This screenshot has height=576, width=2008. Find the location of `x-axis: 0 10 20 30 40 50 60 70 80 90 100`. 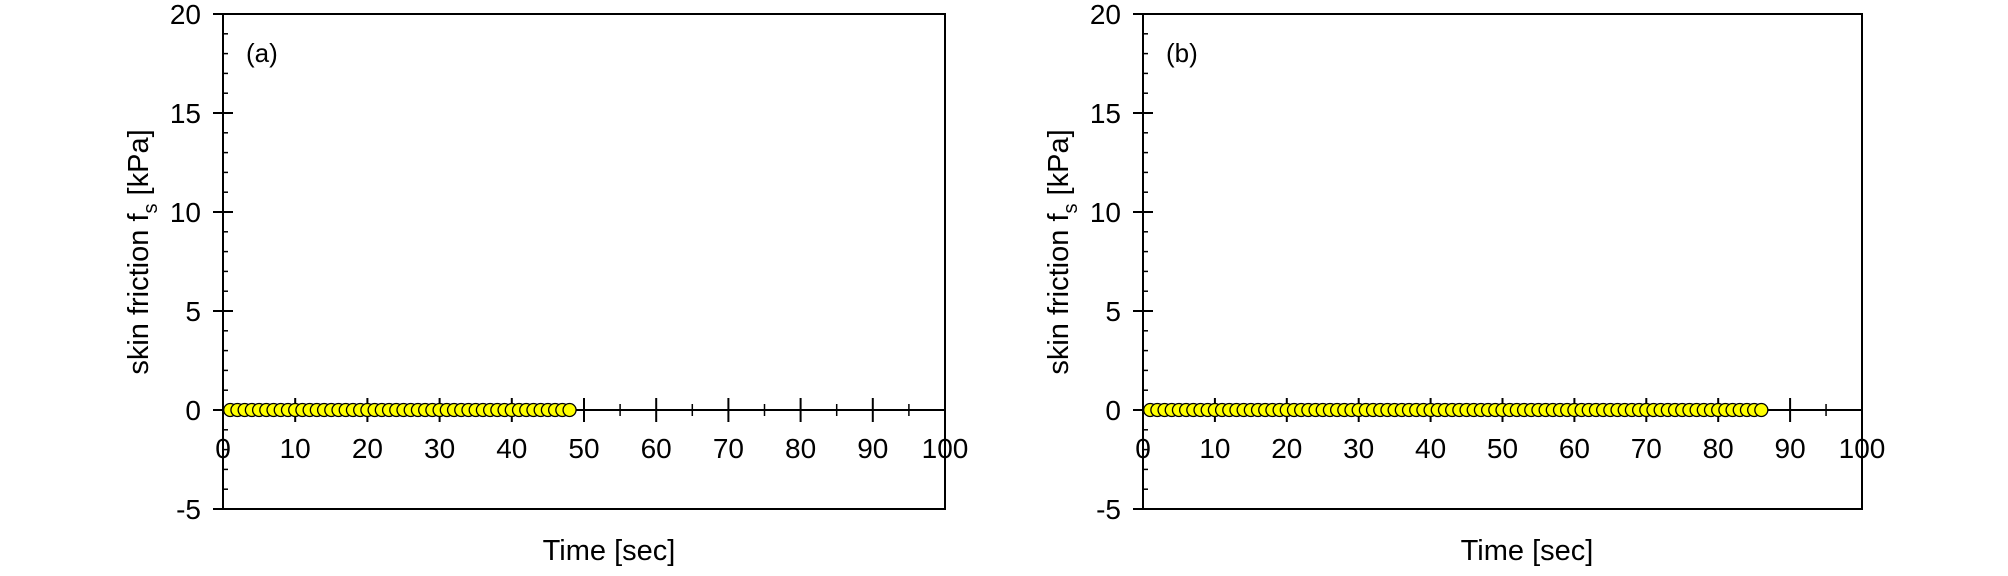

x-axis: 0 10 20 30 40 50 60 70 80 90 100 is located at coordinates (591, 431).